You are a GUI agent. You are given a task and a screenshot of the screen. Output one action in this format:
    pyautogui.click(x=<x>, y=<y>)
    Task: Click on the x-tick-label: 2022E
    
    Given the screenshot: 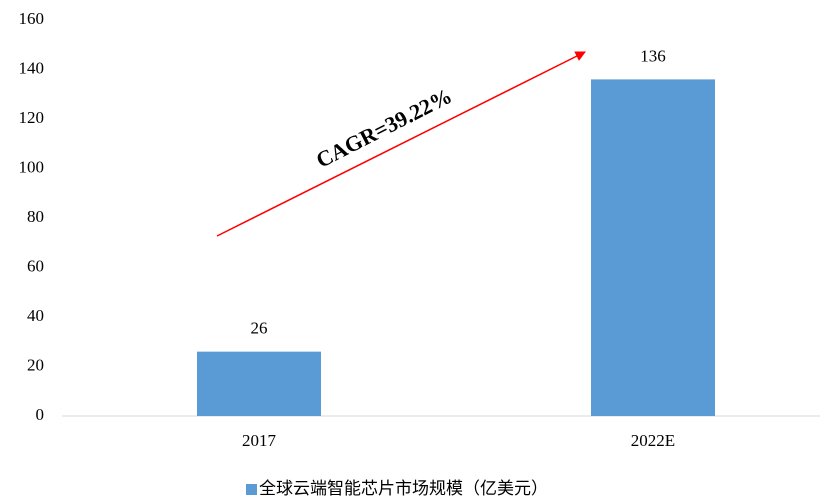 What is the action you would take?
    pyautogui.click(x=653, y=440)
    